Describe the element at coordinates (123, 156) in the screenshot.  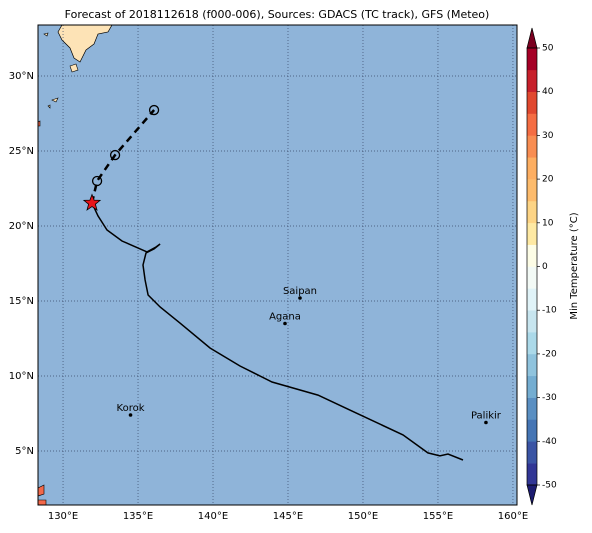
I see `forecast-line` at that location.